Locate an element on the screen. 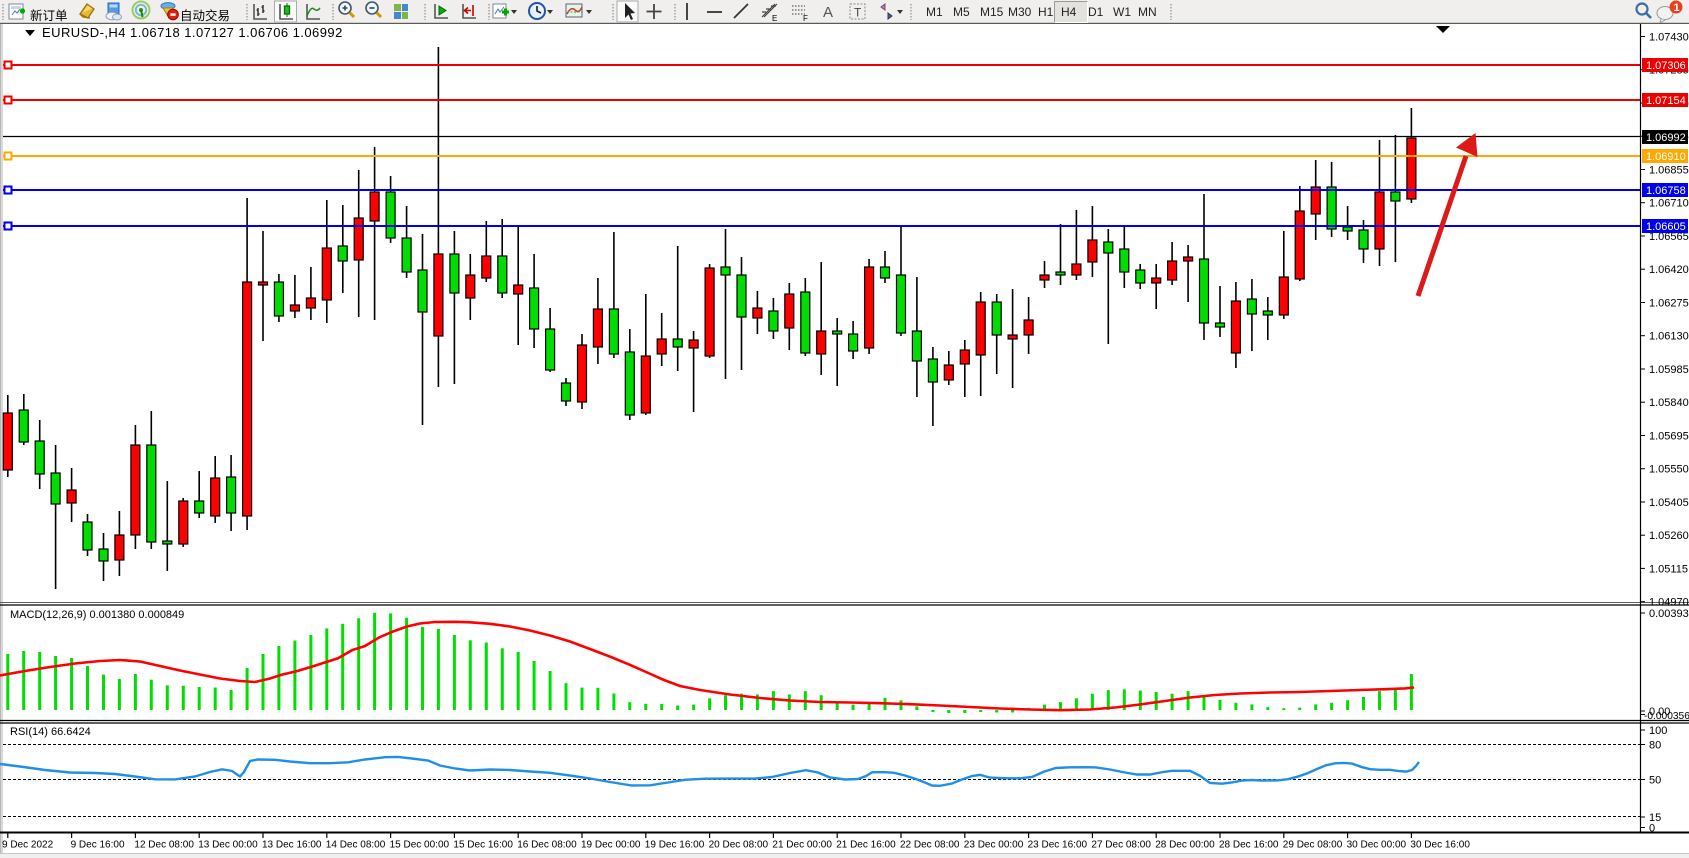 The image size is (1689, 858). svg-text: 16 Dec 08:00 is located at coordinates (547, 845).